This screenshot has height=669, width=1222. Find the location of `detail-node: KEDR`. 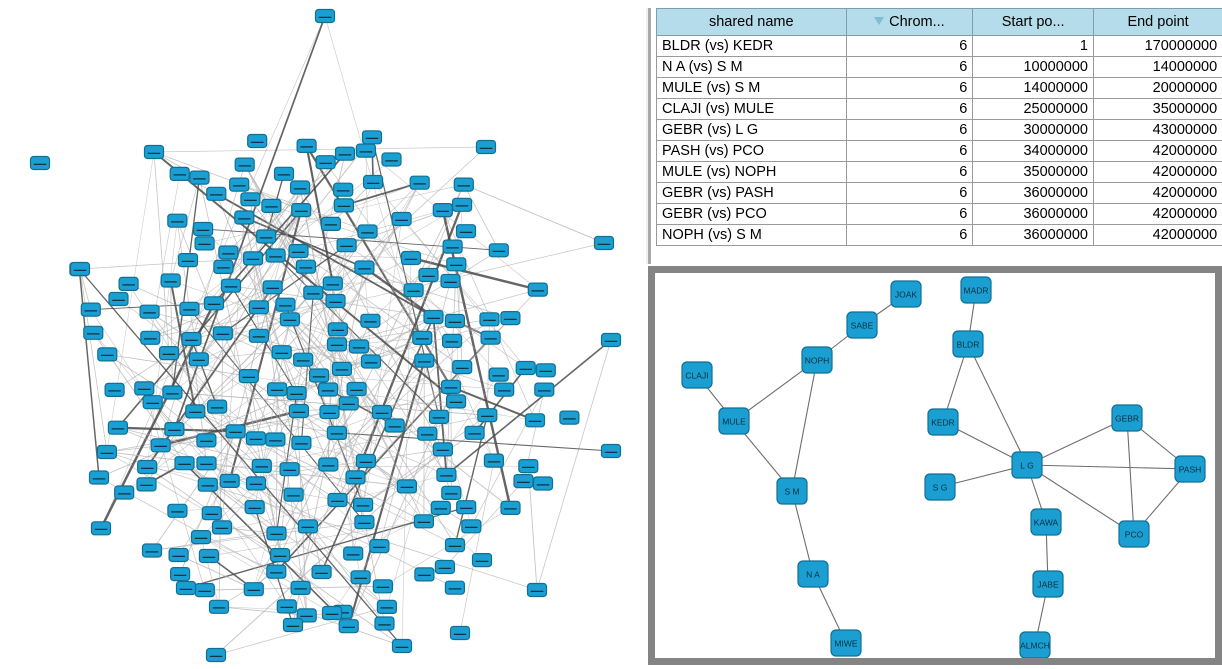

detail-node: KEDR is located at coordinates (943, 422).